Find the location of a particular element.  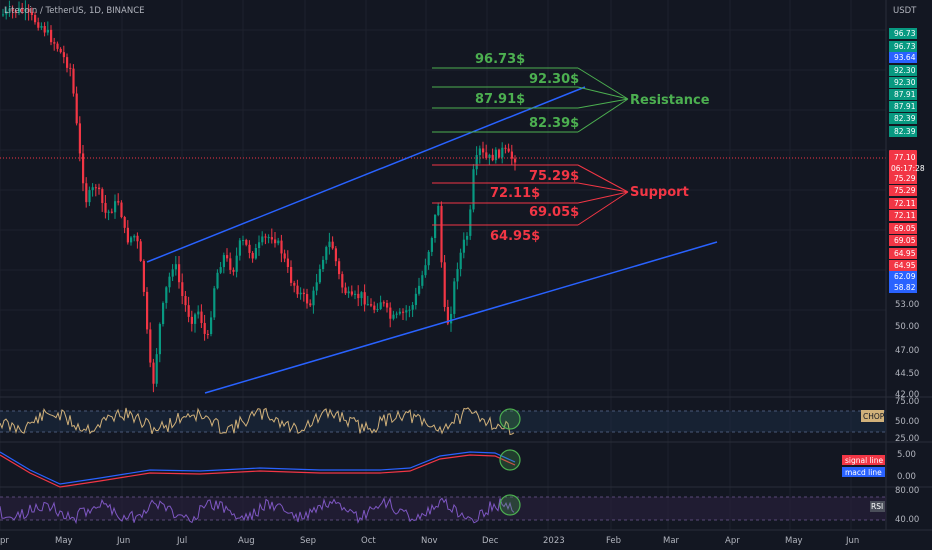

support-levels: 75.29$ 72.11$ 69.05$ 64.95$ Support is located at coordinates (560, 204).